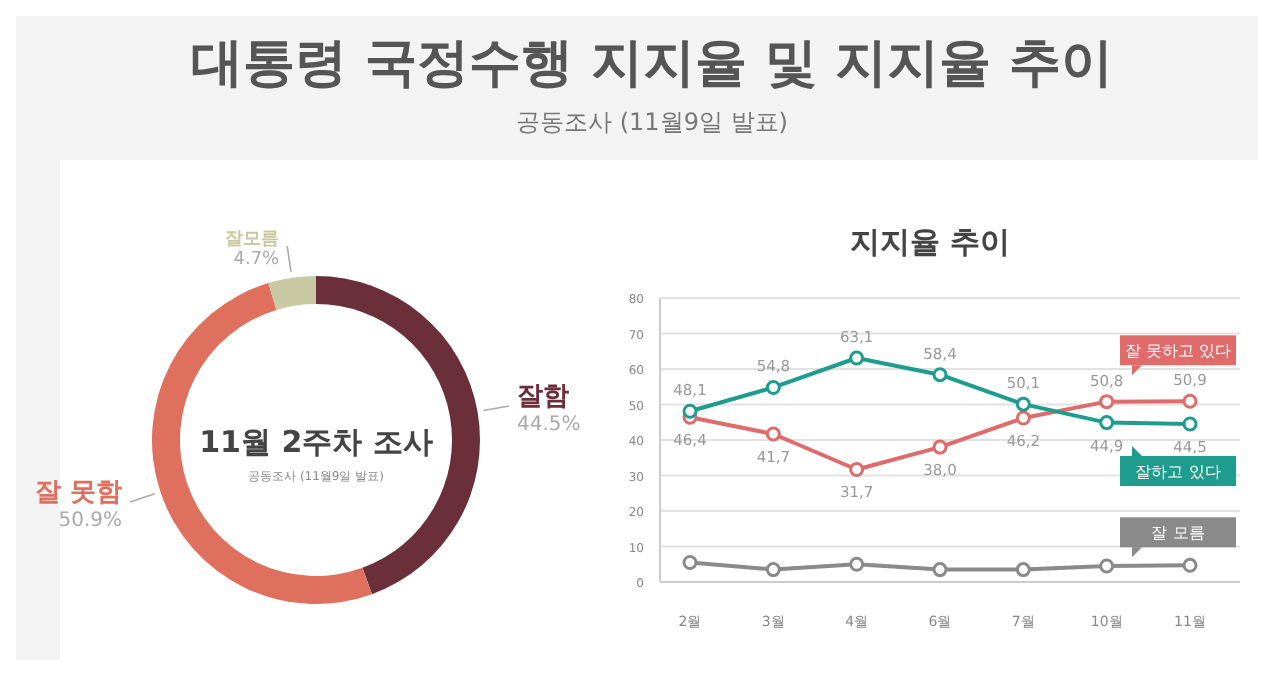  Describe the element at coordinates (549, 425) in the screenshot. I see `data-label: 44.5%` at that location.